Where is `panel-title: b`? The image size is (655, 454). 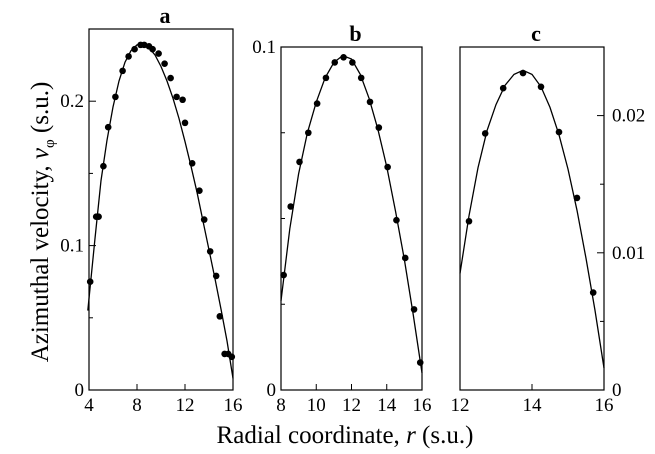 panel-title: b is located at coordinates (355, 33).